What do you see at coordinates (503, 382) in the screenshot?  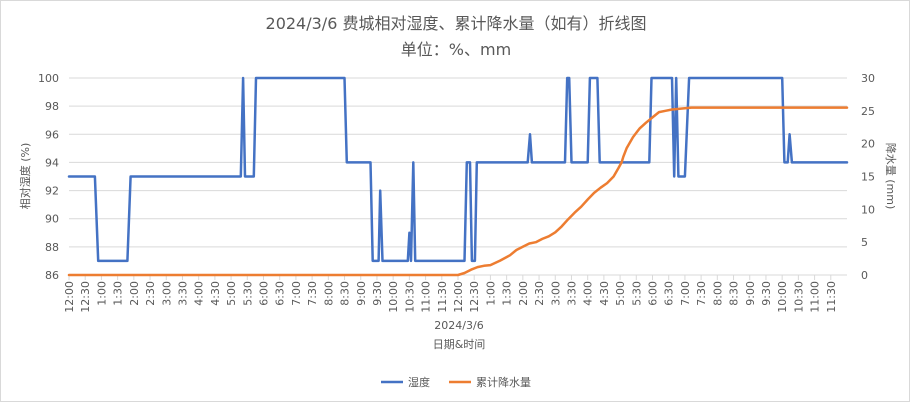 I see `legend-label: 累计降水量` at bounding box center [503, 382].